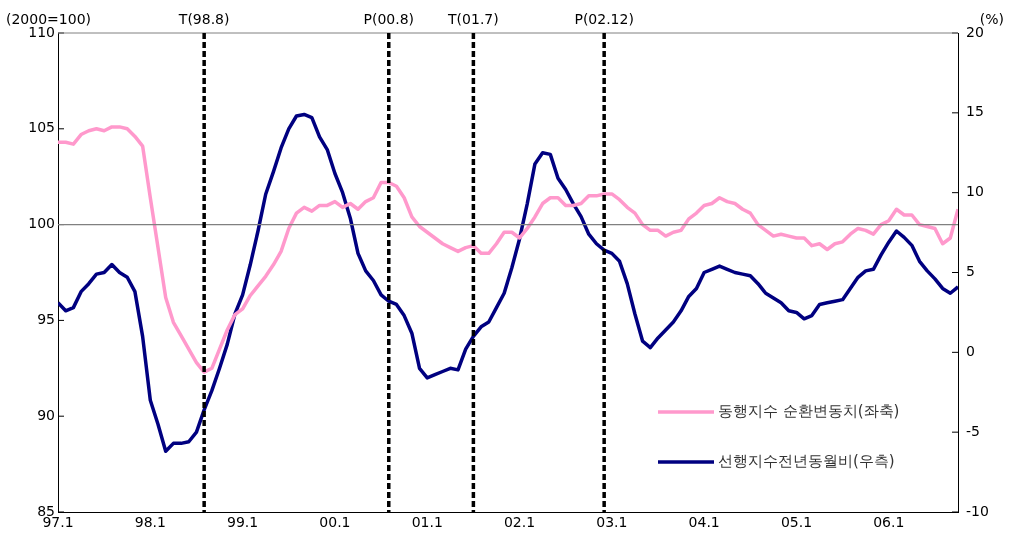 The height and width of the screenshot is (549, 1011). I want to click on legend-label: 동행지수 순환변동치(좌축), so click(809, 410).